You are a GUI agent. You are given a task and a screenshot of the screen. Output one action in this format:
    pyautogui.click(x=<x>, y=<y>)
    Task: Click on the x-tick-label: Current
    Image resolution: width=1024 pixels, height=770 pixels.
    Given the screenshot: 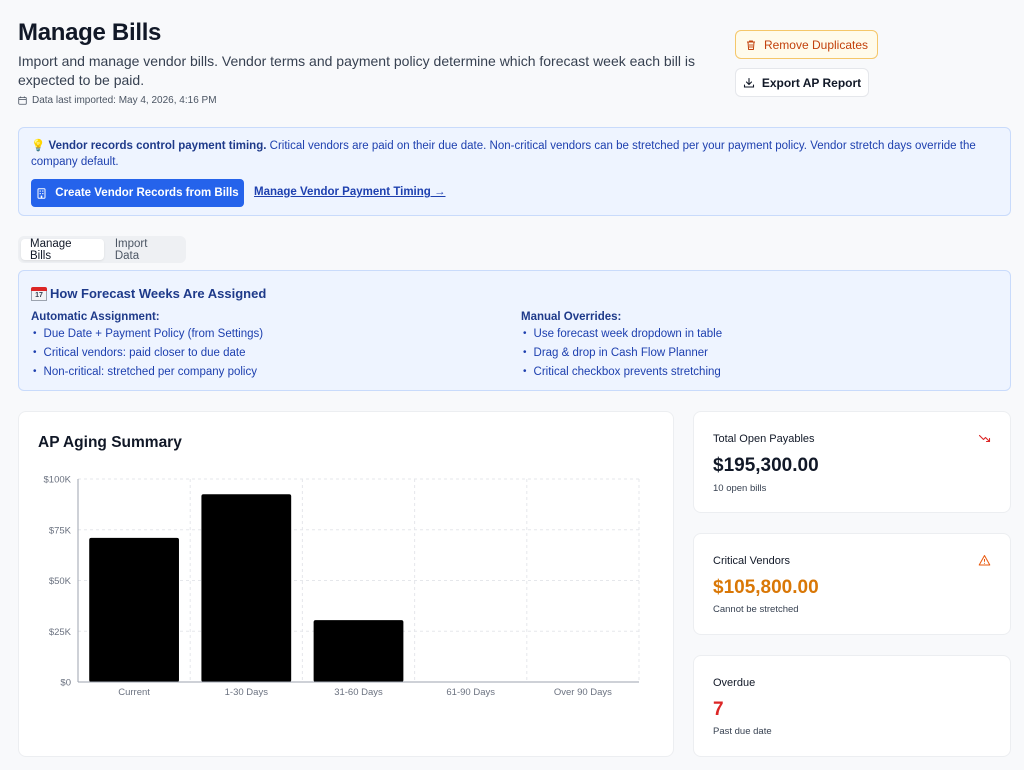 What is the action you would take?
    pyautogui.click(x=134, y=692)
    